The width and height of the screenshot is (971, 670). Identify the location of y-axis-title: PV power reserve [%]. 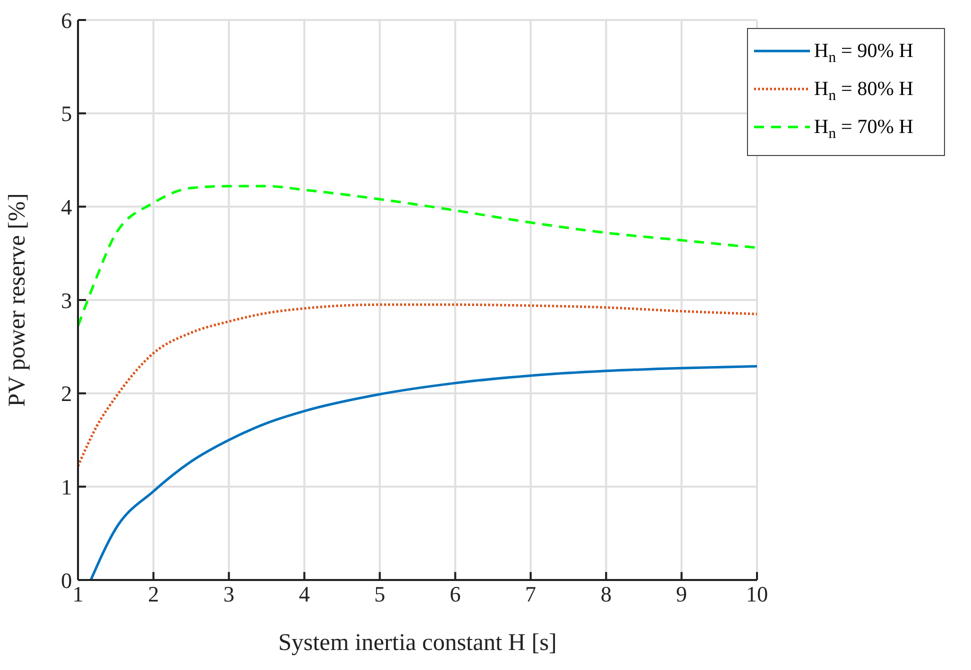
(17, 300).